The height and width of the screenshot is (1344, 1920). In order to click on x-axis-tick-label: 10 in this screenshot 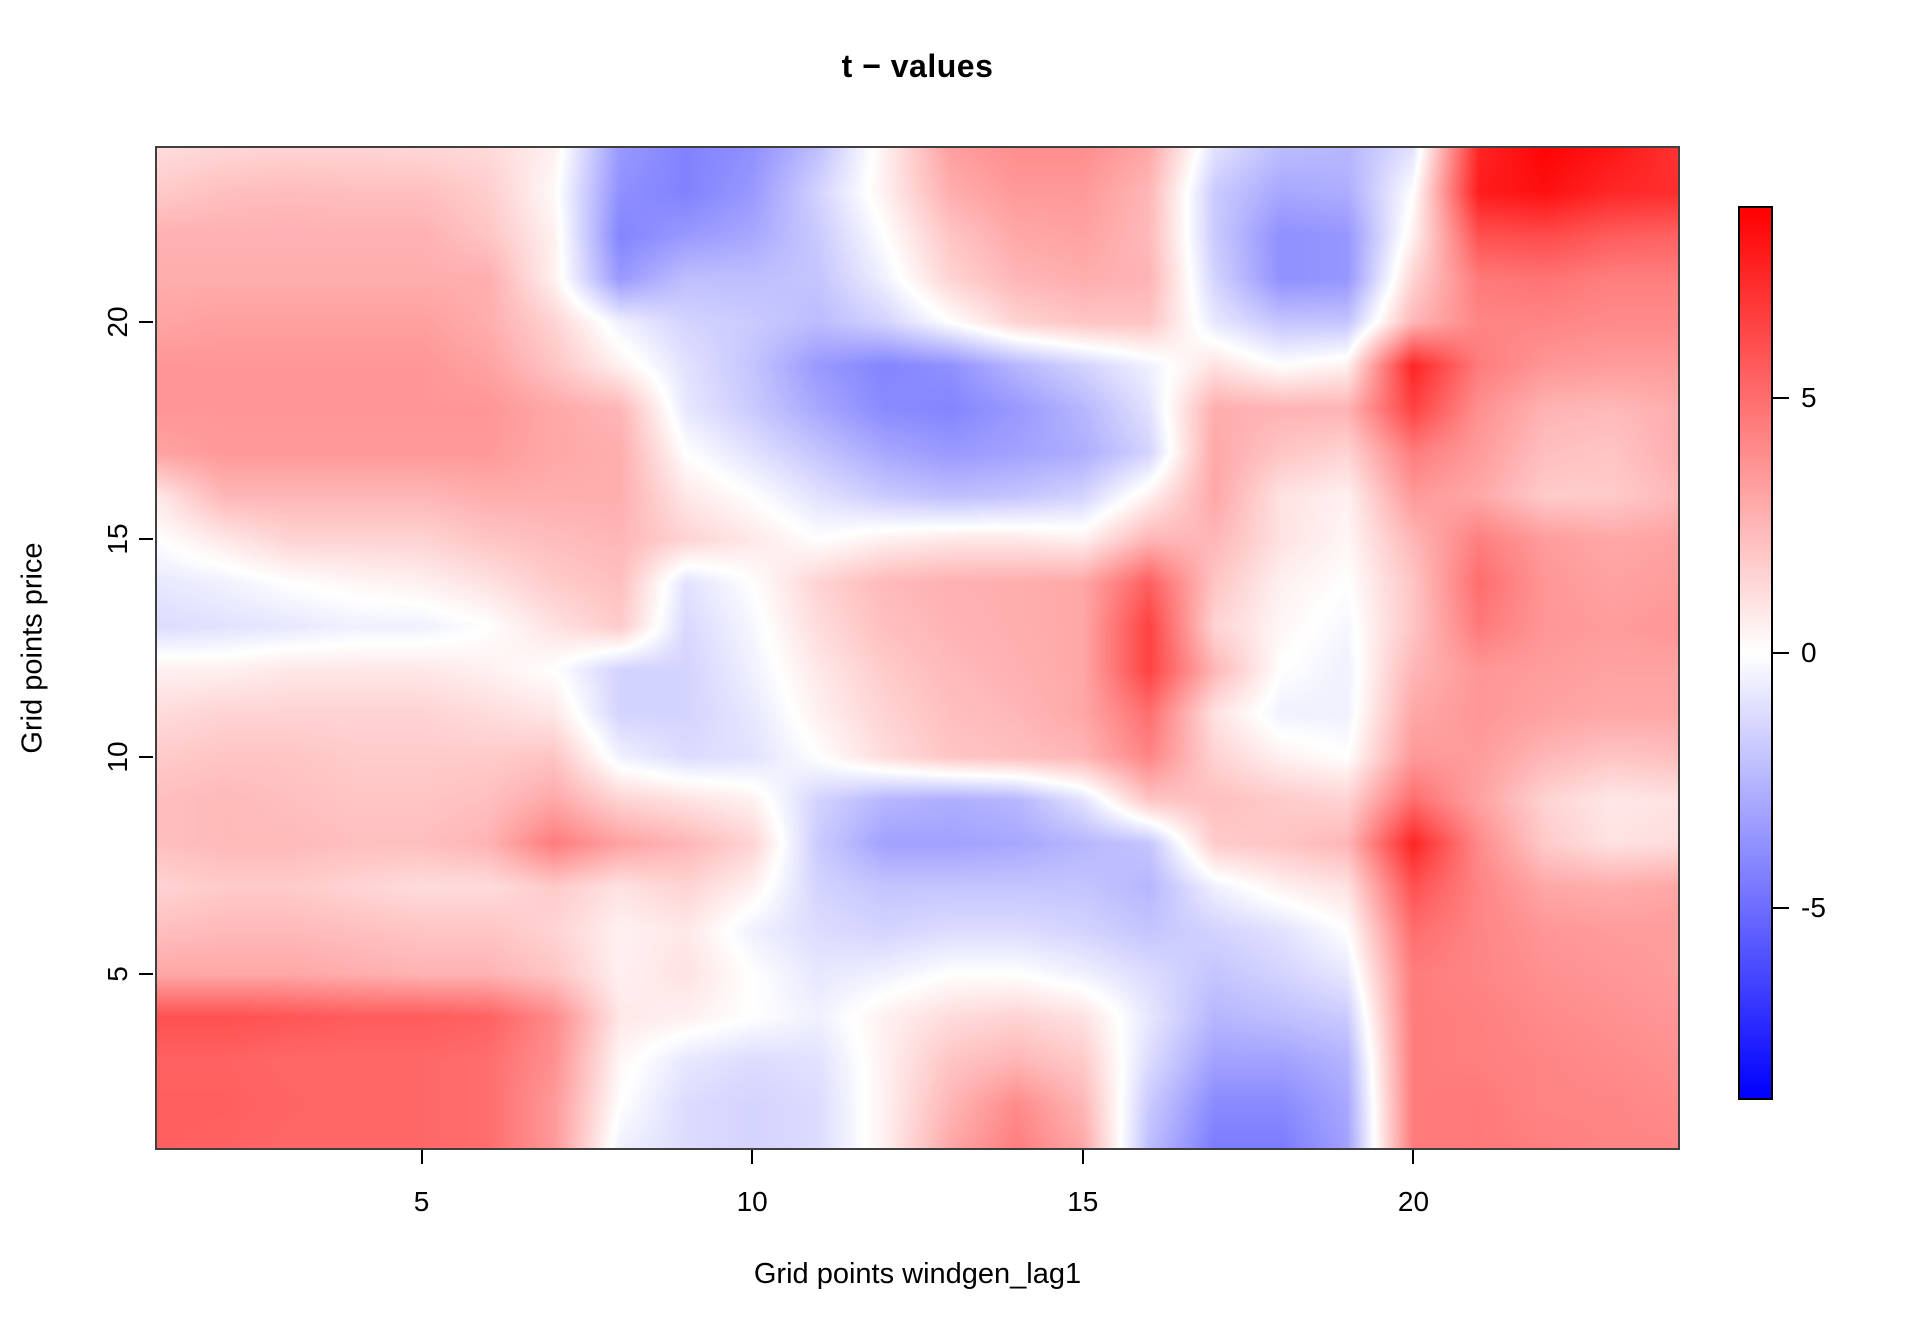, I will do `click(752, 1201)`.